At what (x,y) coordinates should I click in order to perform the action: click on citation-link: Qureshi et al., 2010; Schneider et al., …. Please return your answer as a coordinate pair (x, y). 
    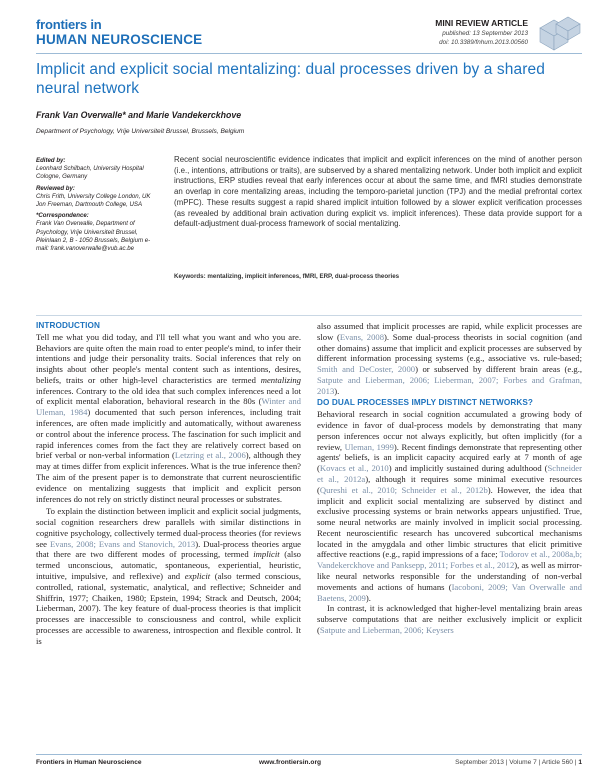
    Looking at the image, I should click on (403, 489).